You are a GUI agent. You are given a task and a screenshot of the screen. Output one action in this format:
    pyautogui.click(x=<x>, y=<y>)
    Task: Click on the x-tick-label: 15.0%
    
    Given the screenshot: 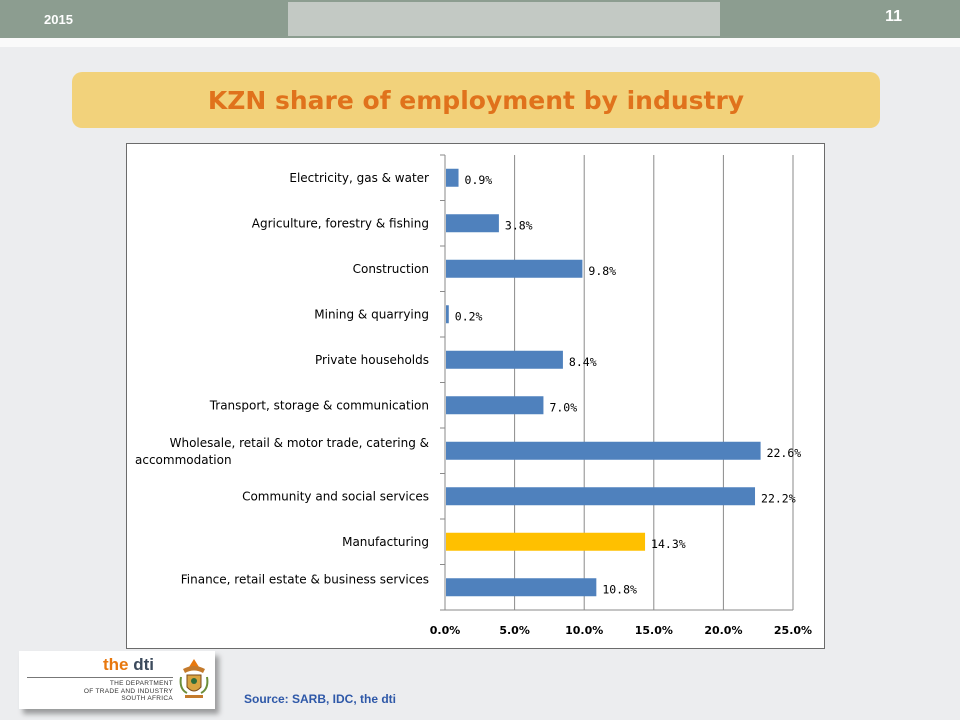 What is the action you would take?
    pyautogui.click(x=654, y=630)
    